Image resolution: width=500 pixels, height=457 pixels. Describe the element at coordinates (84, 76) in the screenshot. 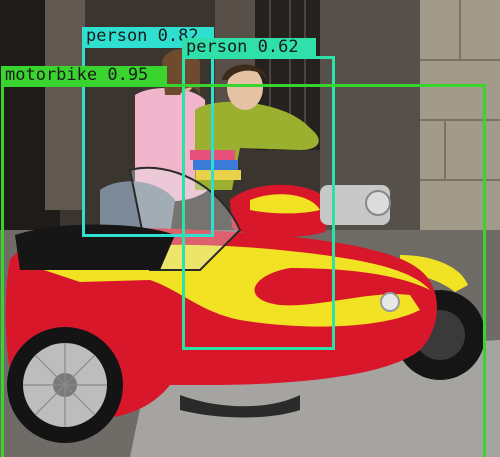

I see `motorbike-detection-label: motorbike 0.95` at that location.